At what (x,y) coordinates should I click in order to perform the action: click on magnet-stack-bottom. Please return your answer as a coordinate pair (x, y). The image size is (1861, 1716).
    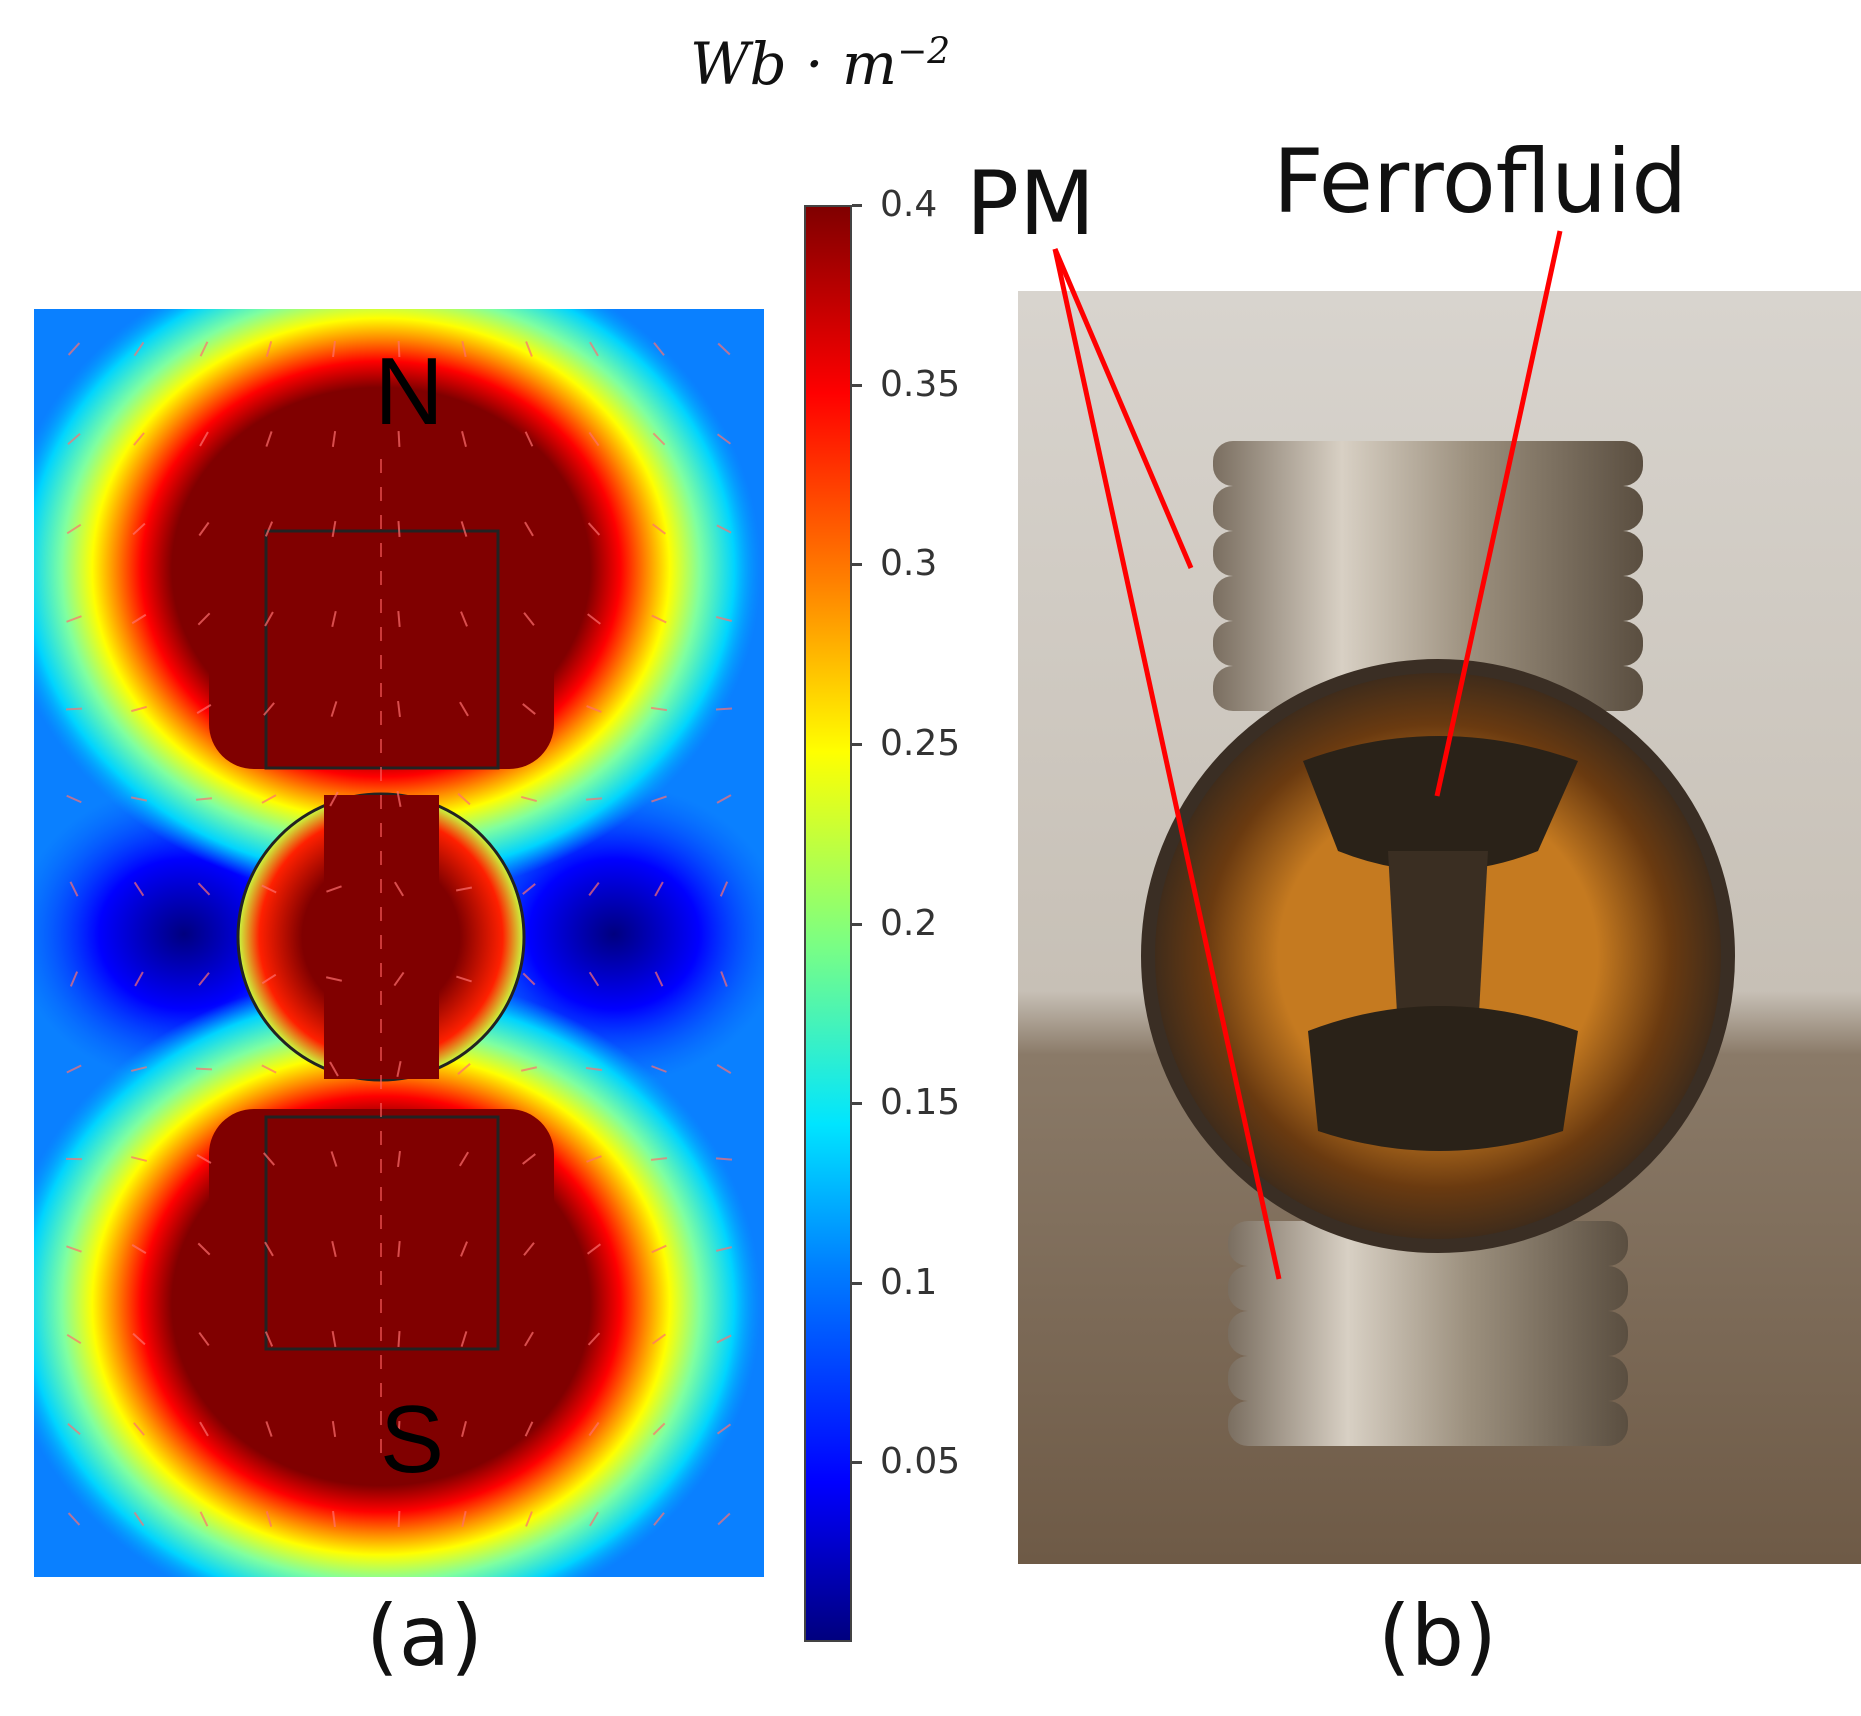
    Looking at the image, I should click on (1428, 1333).